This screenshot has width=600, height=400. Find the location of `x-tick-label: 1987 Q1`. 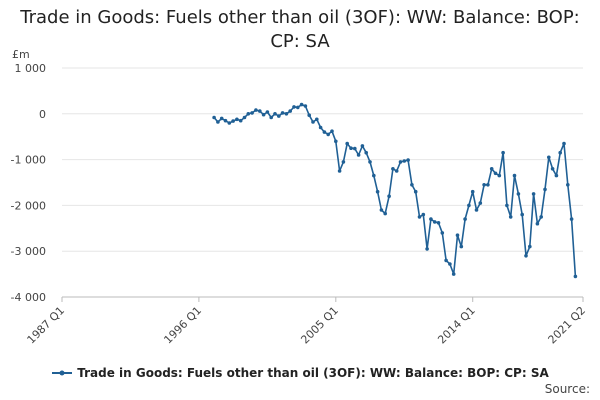

x-tick-label: 1987 Q1 is located at coordinates (46, 325).